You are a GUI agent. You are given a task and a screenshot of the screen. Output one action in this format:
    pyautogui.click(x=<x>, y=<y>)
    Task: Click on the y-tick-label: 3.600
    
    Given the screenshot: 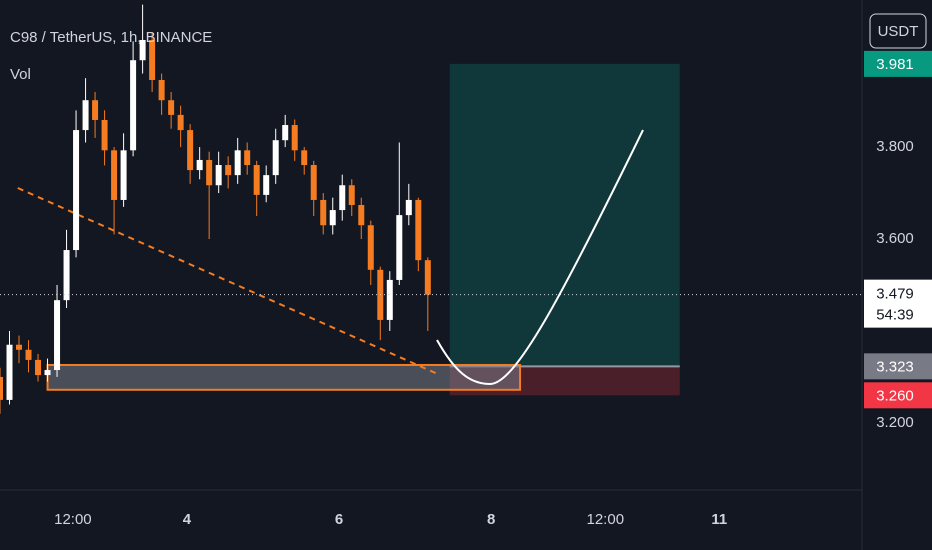 What is the action you would take?
    pyautogui.click(x=895, y=238)
    